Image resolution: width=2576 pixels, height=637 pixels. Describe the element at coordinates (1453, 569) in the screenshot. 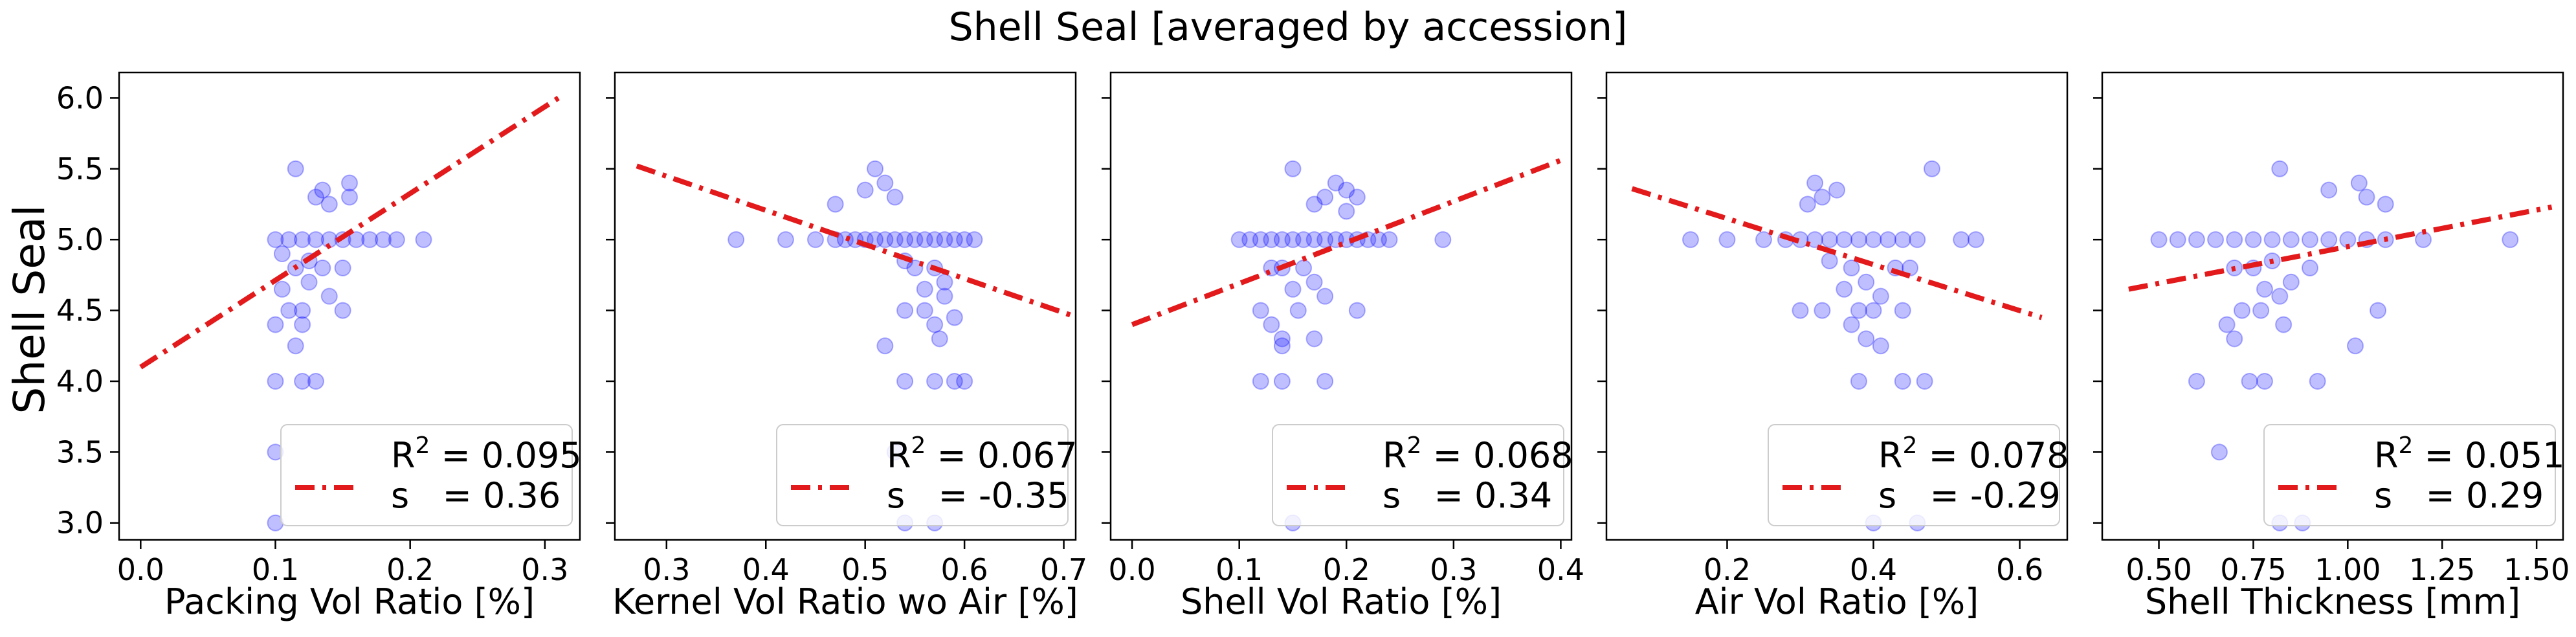

I see `x-tick-label: 0.3` at that location.